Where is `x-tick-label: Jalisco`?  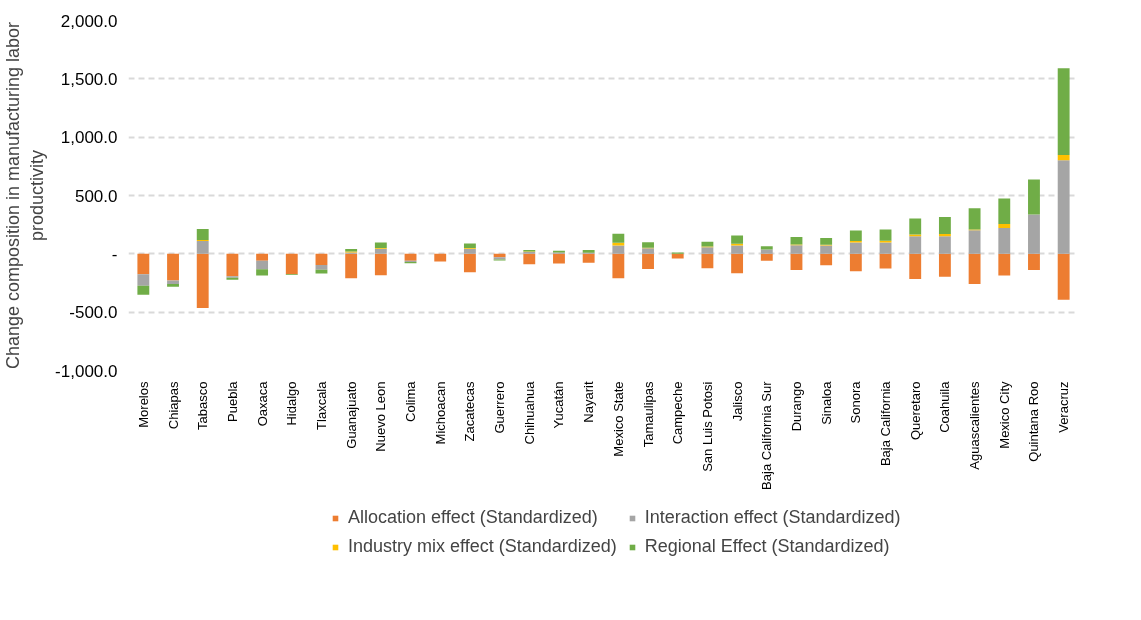 x-tick-label: Jalisco is located at coordinates (737, 401).